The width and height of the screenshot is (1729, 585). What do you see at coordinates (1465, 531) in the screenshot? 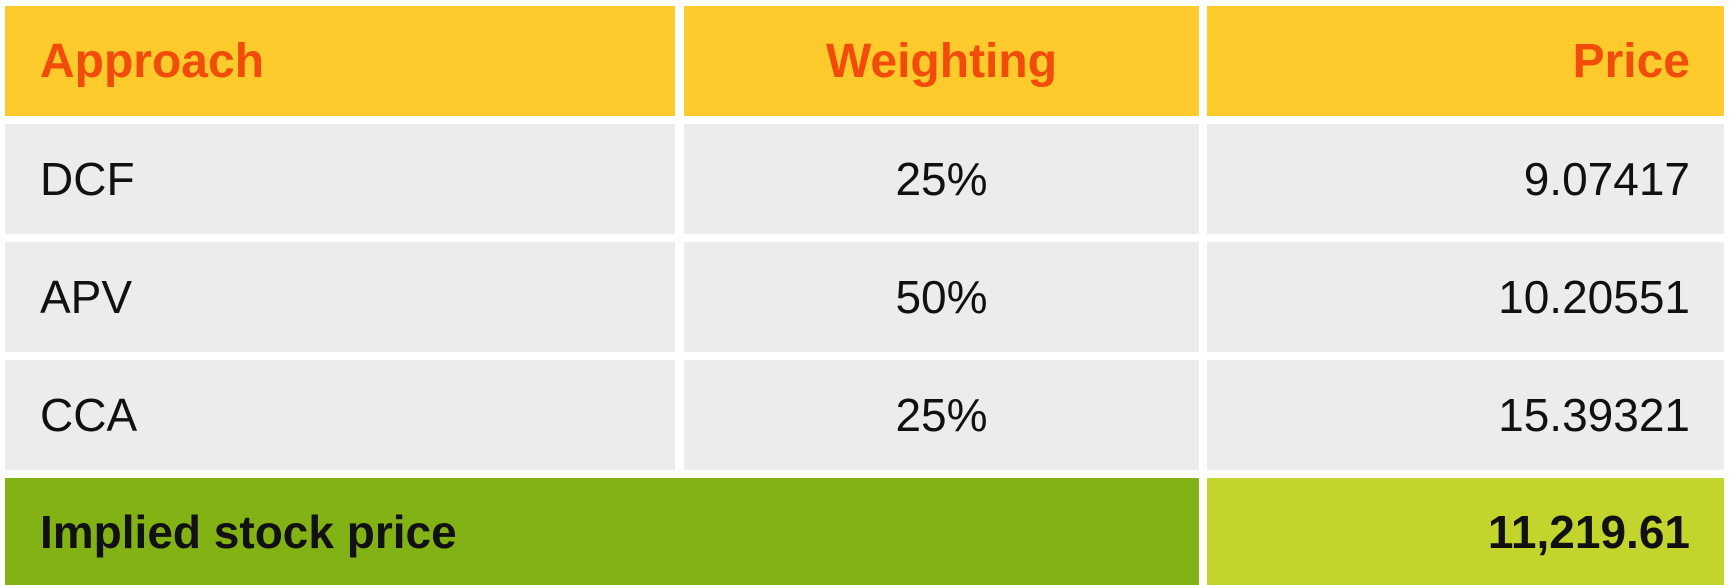
I see `total-value: 11,219.61` at bounding box center [1465, 531].